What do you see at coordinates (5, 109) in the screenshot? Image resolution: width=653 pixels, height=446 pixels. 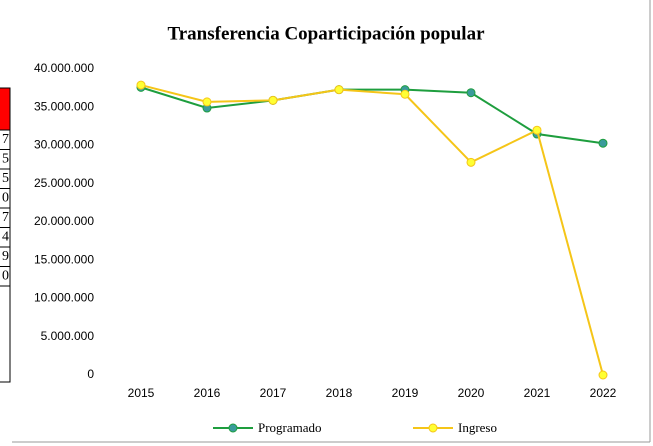 I see `table-header-cell` at bounding box center [5, 109].